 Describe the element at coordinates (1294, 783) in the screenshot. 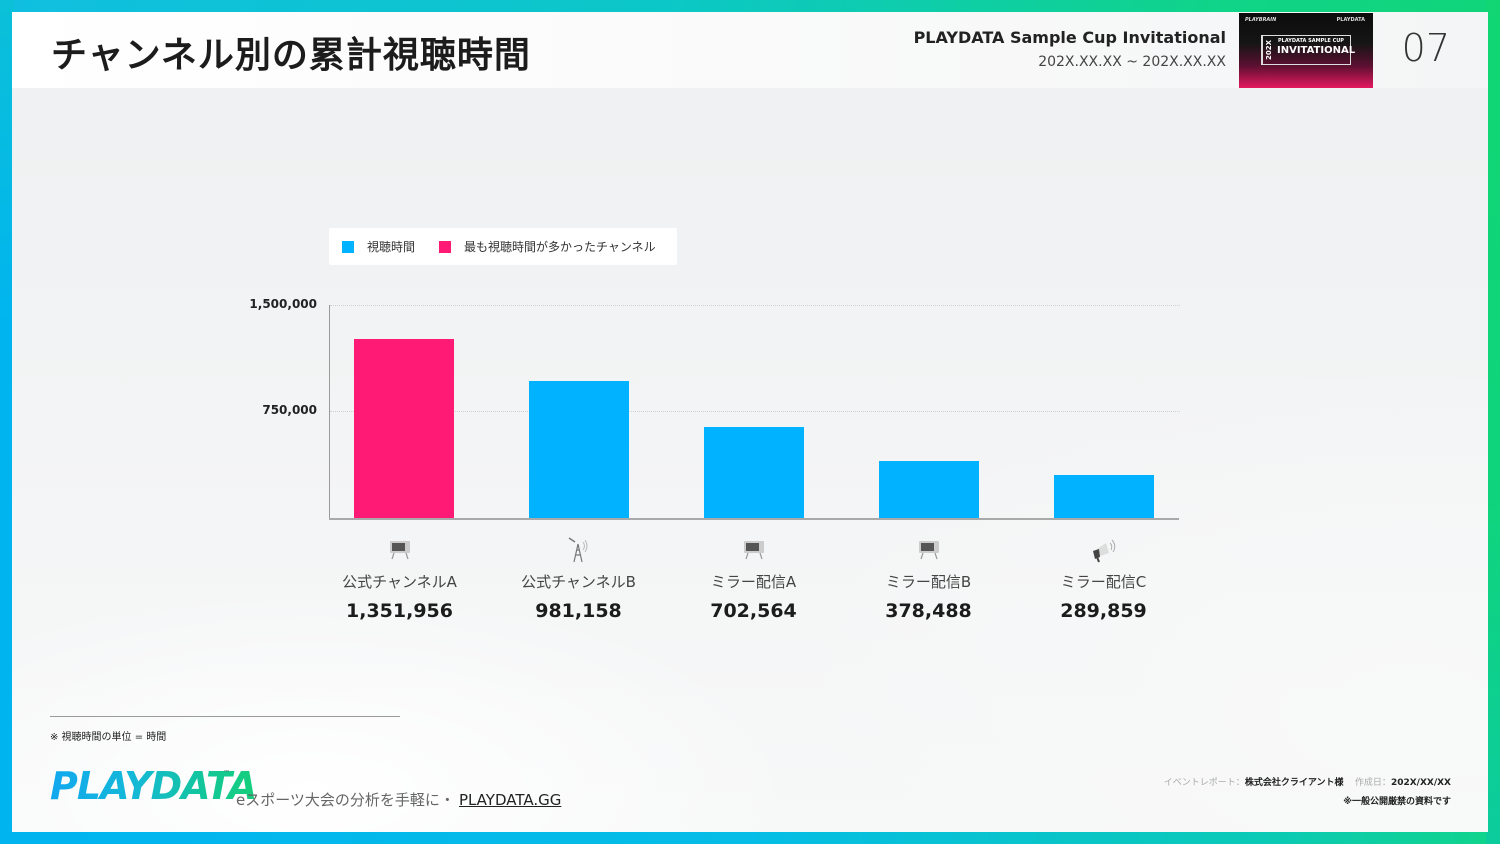

I see `client-name: 株式会社クライアント様` at that location.